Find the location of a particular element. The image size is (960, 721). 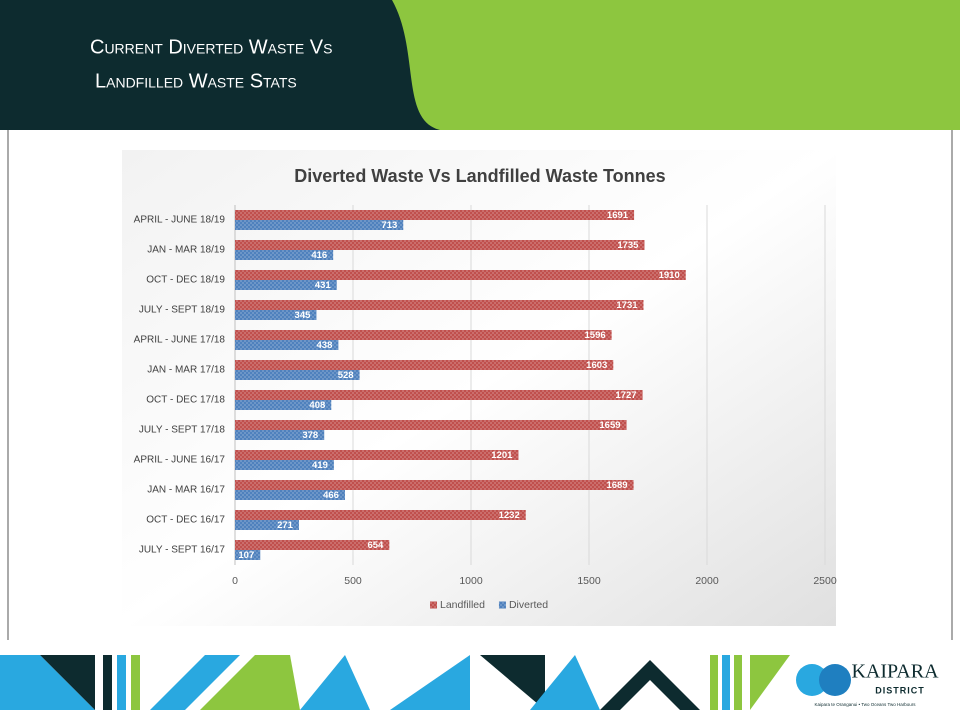

data-label: 1735 is located at coordinates (628, 245).